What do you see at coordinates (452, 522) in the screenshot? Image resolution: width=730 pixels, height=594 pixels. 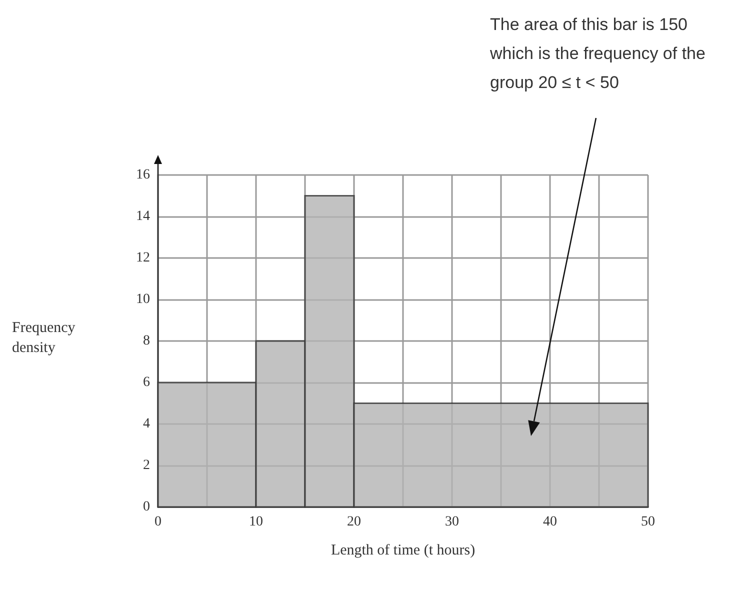 I see `x-tick-label: 30` at bounding box center [452, 522].